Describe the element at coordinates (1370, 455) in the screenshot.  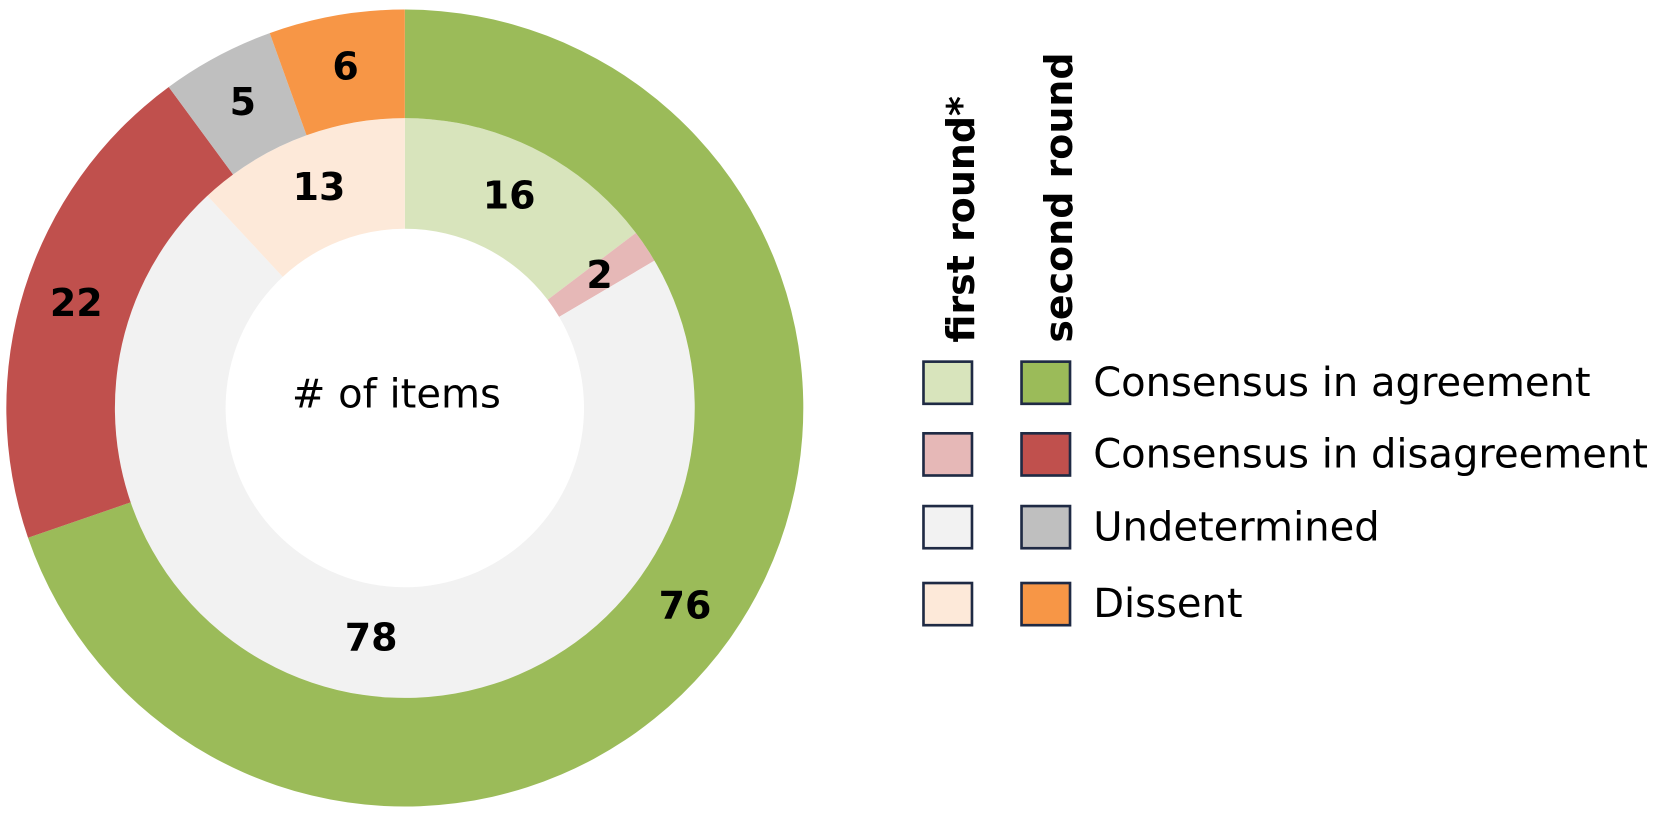
I see `legend-label: Consensus in disagreement` at that location.